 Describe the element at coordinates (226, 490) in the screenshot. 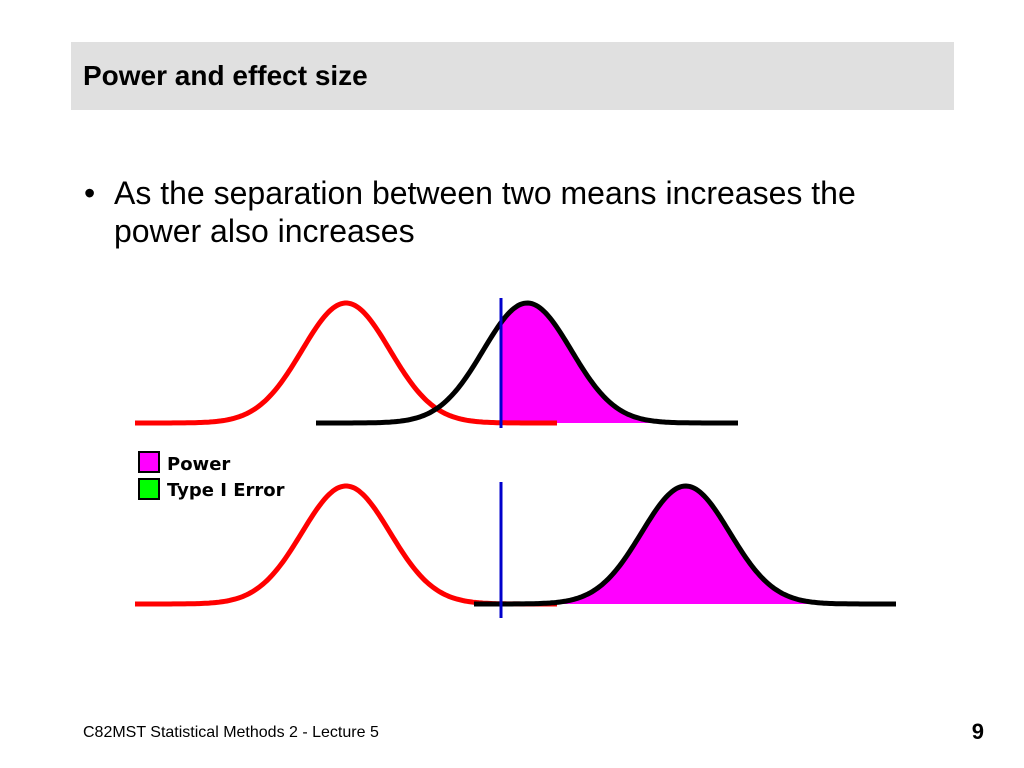

I see `legend-label-type1-error: Type I Error` at that location.